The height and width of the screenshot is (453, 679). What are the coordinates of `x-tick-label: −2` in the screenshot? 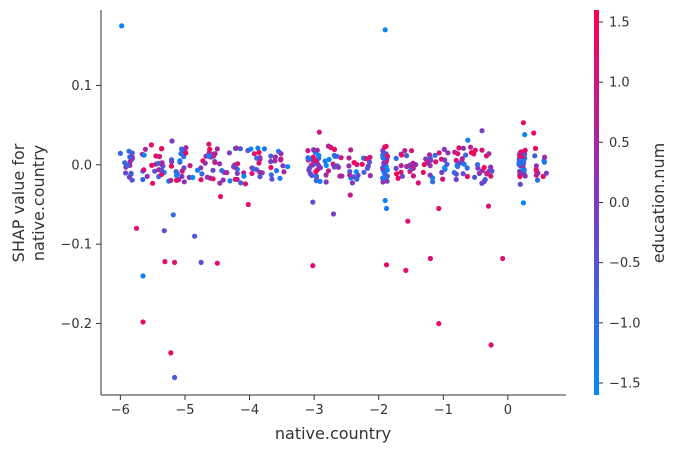 It's located at (378, 410).